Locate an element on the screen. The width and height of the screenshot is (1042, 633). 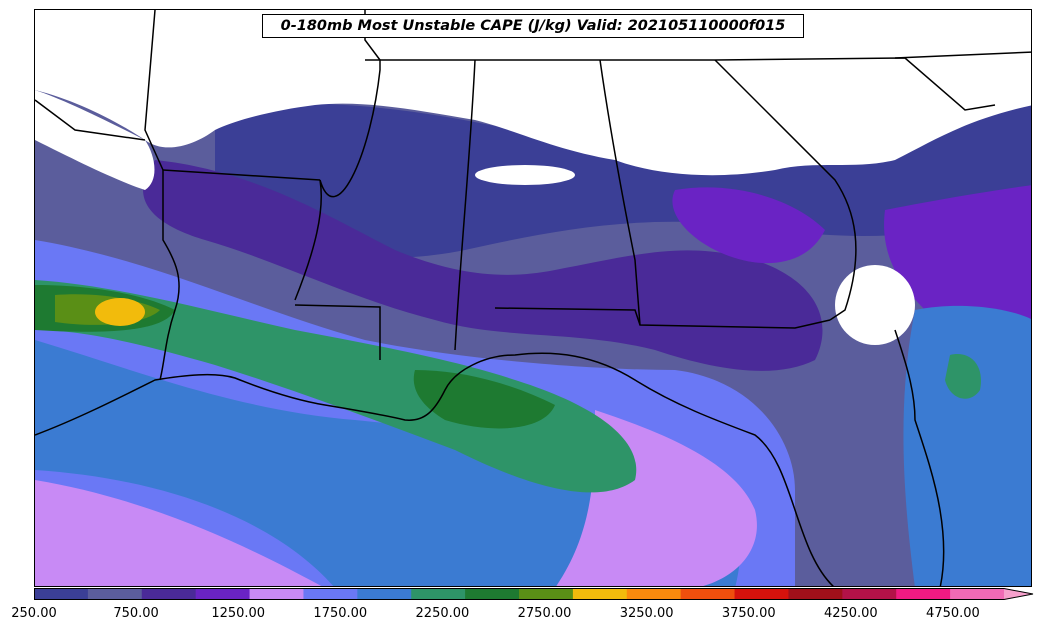
colorbar-tick-label: 1250.00 is located at coordinates (238, 613).